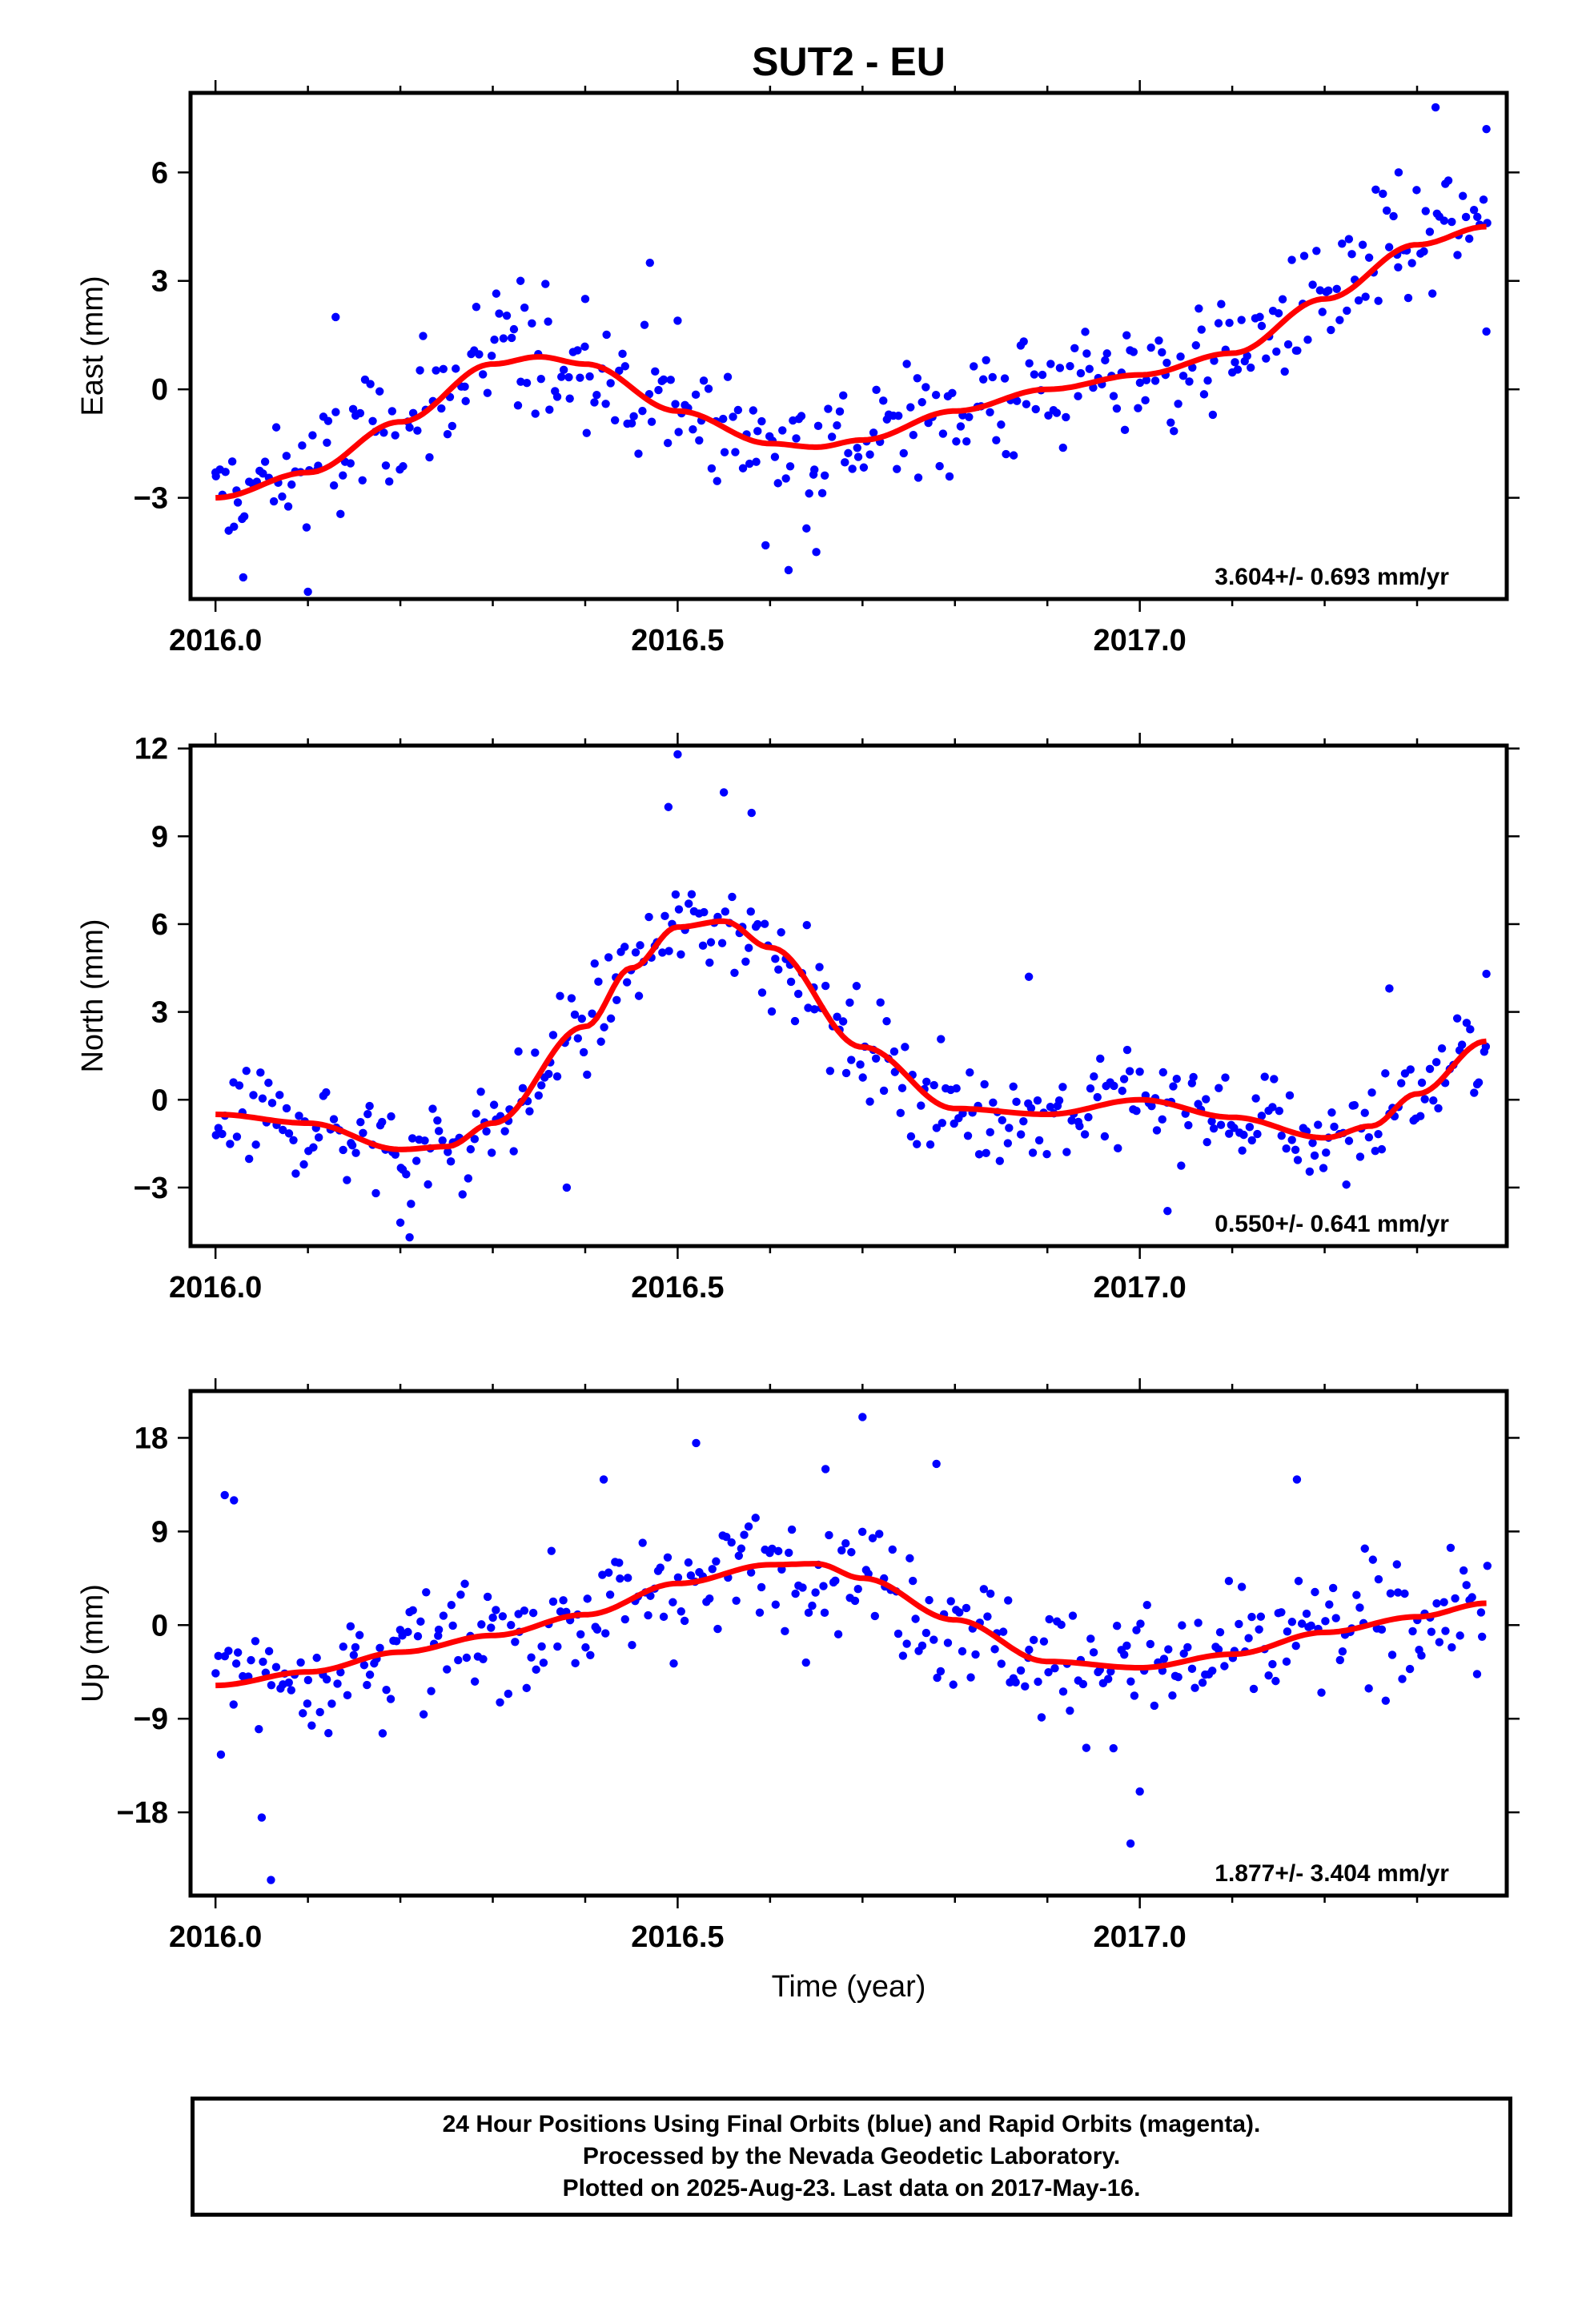 Image resolution: width=1582 pixels, height=2324 pixels. I want to click on y-tick-label: −3, so click(151, 499).